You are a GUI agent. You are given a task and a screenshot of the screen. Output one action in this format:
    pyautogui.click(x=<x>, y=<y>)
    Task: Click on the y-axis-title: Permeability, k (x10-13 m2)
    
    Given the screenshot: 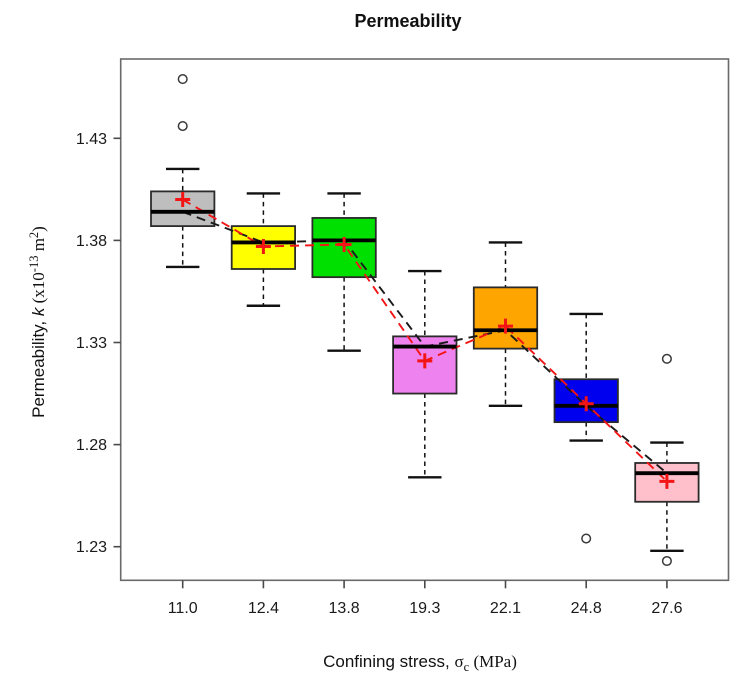 What is the action you would take?
    pyautogui.click(x=37, y=322)
    